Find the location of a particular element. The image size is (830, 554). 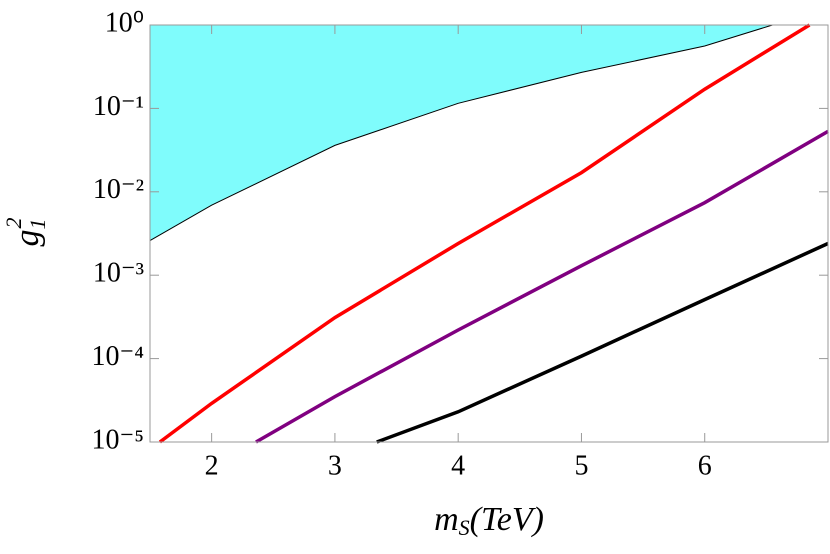

x-tick-label: 2 is located at coordinates (212, 465).